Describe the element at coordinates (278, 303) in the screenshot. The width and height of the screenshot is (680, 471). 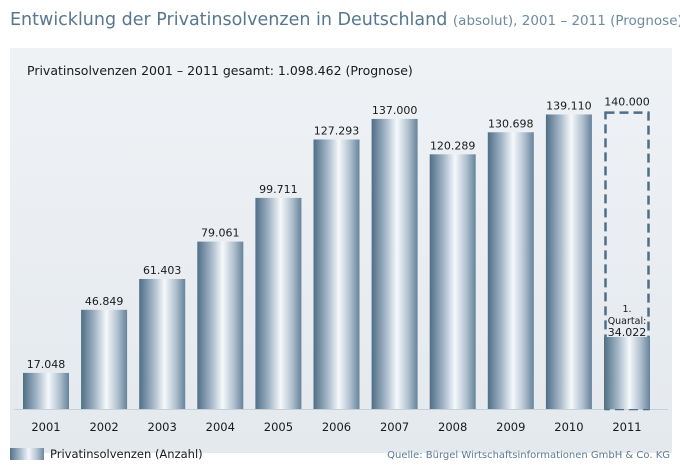
I see `bar-2005` at that location.